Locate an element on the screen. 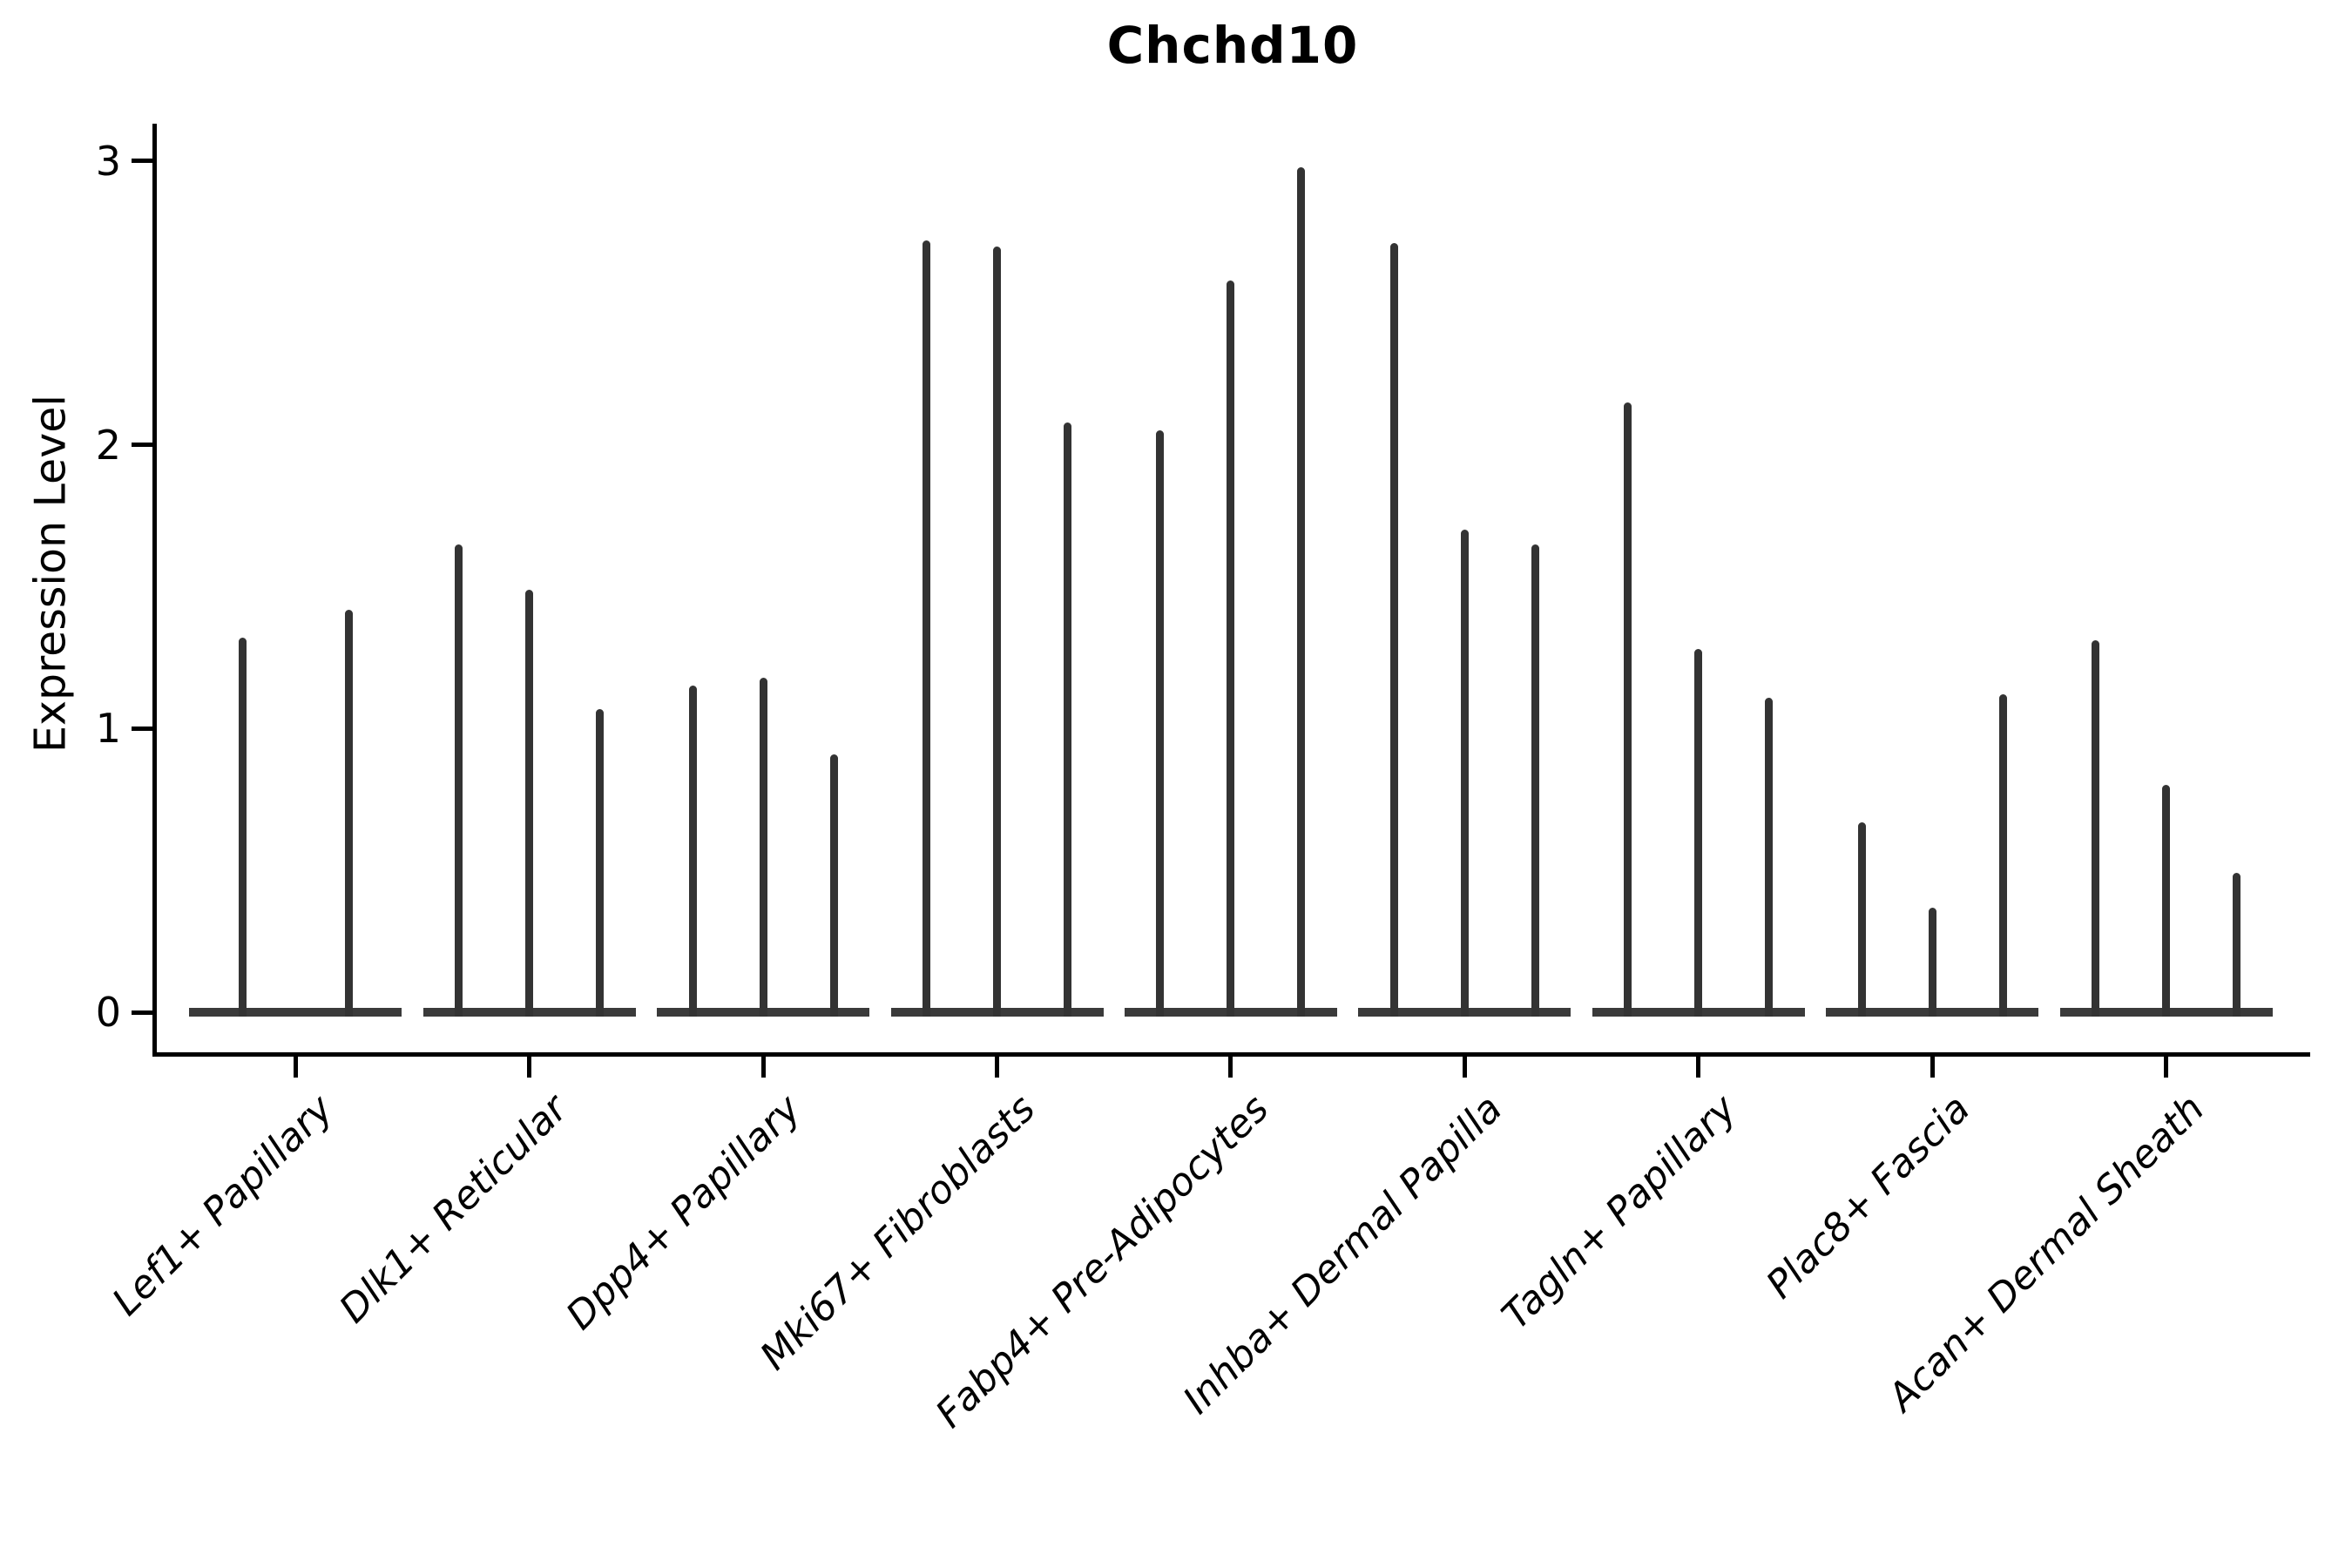  x-tick-label-6: Inhba+ Dermal Papilla is located at coordinates (1342, 1254).